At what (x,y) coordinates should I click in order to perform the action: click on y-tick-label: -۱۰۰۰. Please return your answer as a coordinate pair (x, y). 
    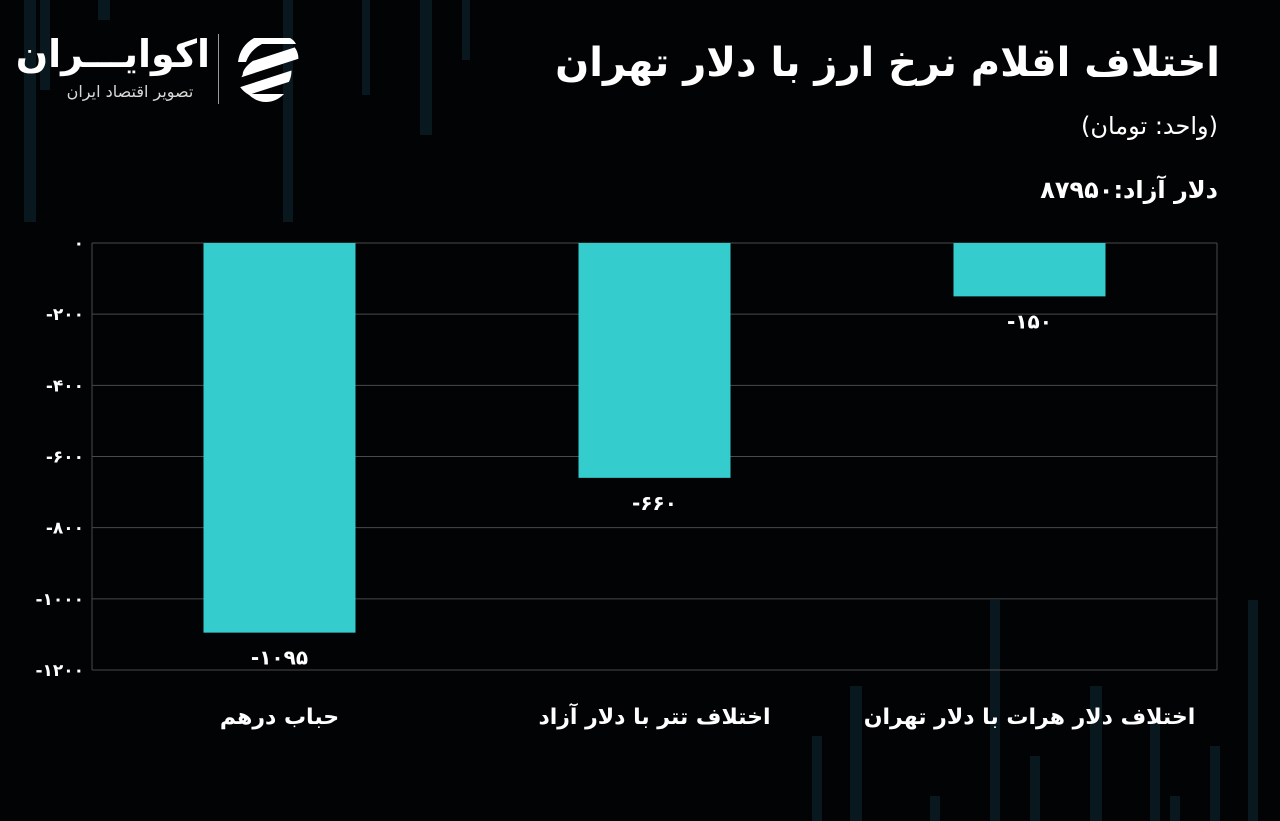
    Looking at the image, I should click on (59, 600).